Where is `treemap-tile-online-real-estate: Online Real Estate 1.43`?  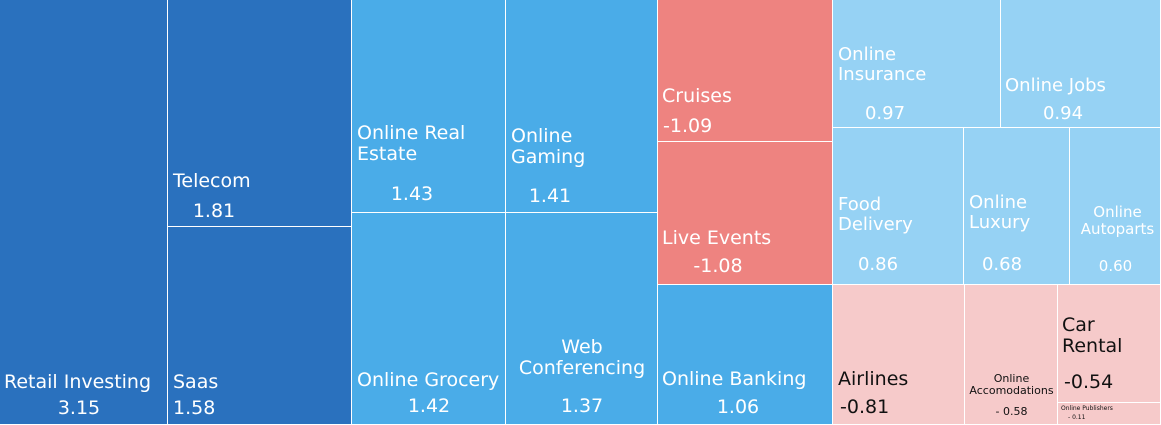 treemap-tile-online-real-estate: Online Real Estate 1.43 is located at coordinates (429, 106).